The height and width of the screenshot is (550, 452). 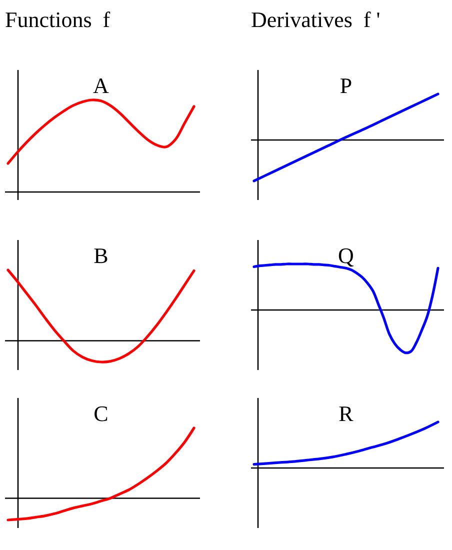 What do you see at coordinates (101, 255) in the screenshot?
I see `chart-title: B` at bounding box center [101, 255].